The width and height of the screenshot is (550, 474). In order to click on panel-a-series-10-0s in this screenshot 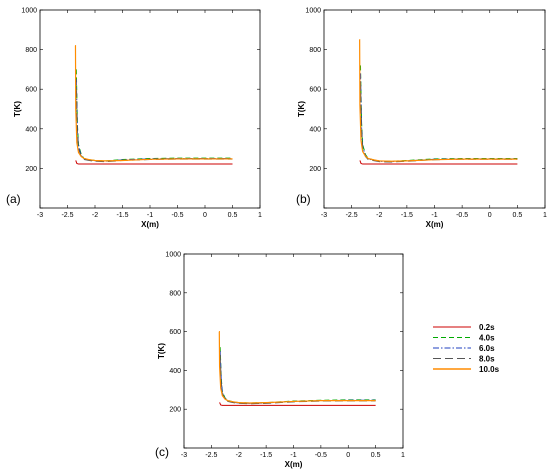, I will do `click(153, 103)`.